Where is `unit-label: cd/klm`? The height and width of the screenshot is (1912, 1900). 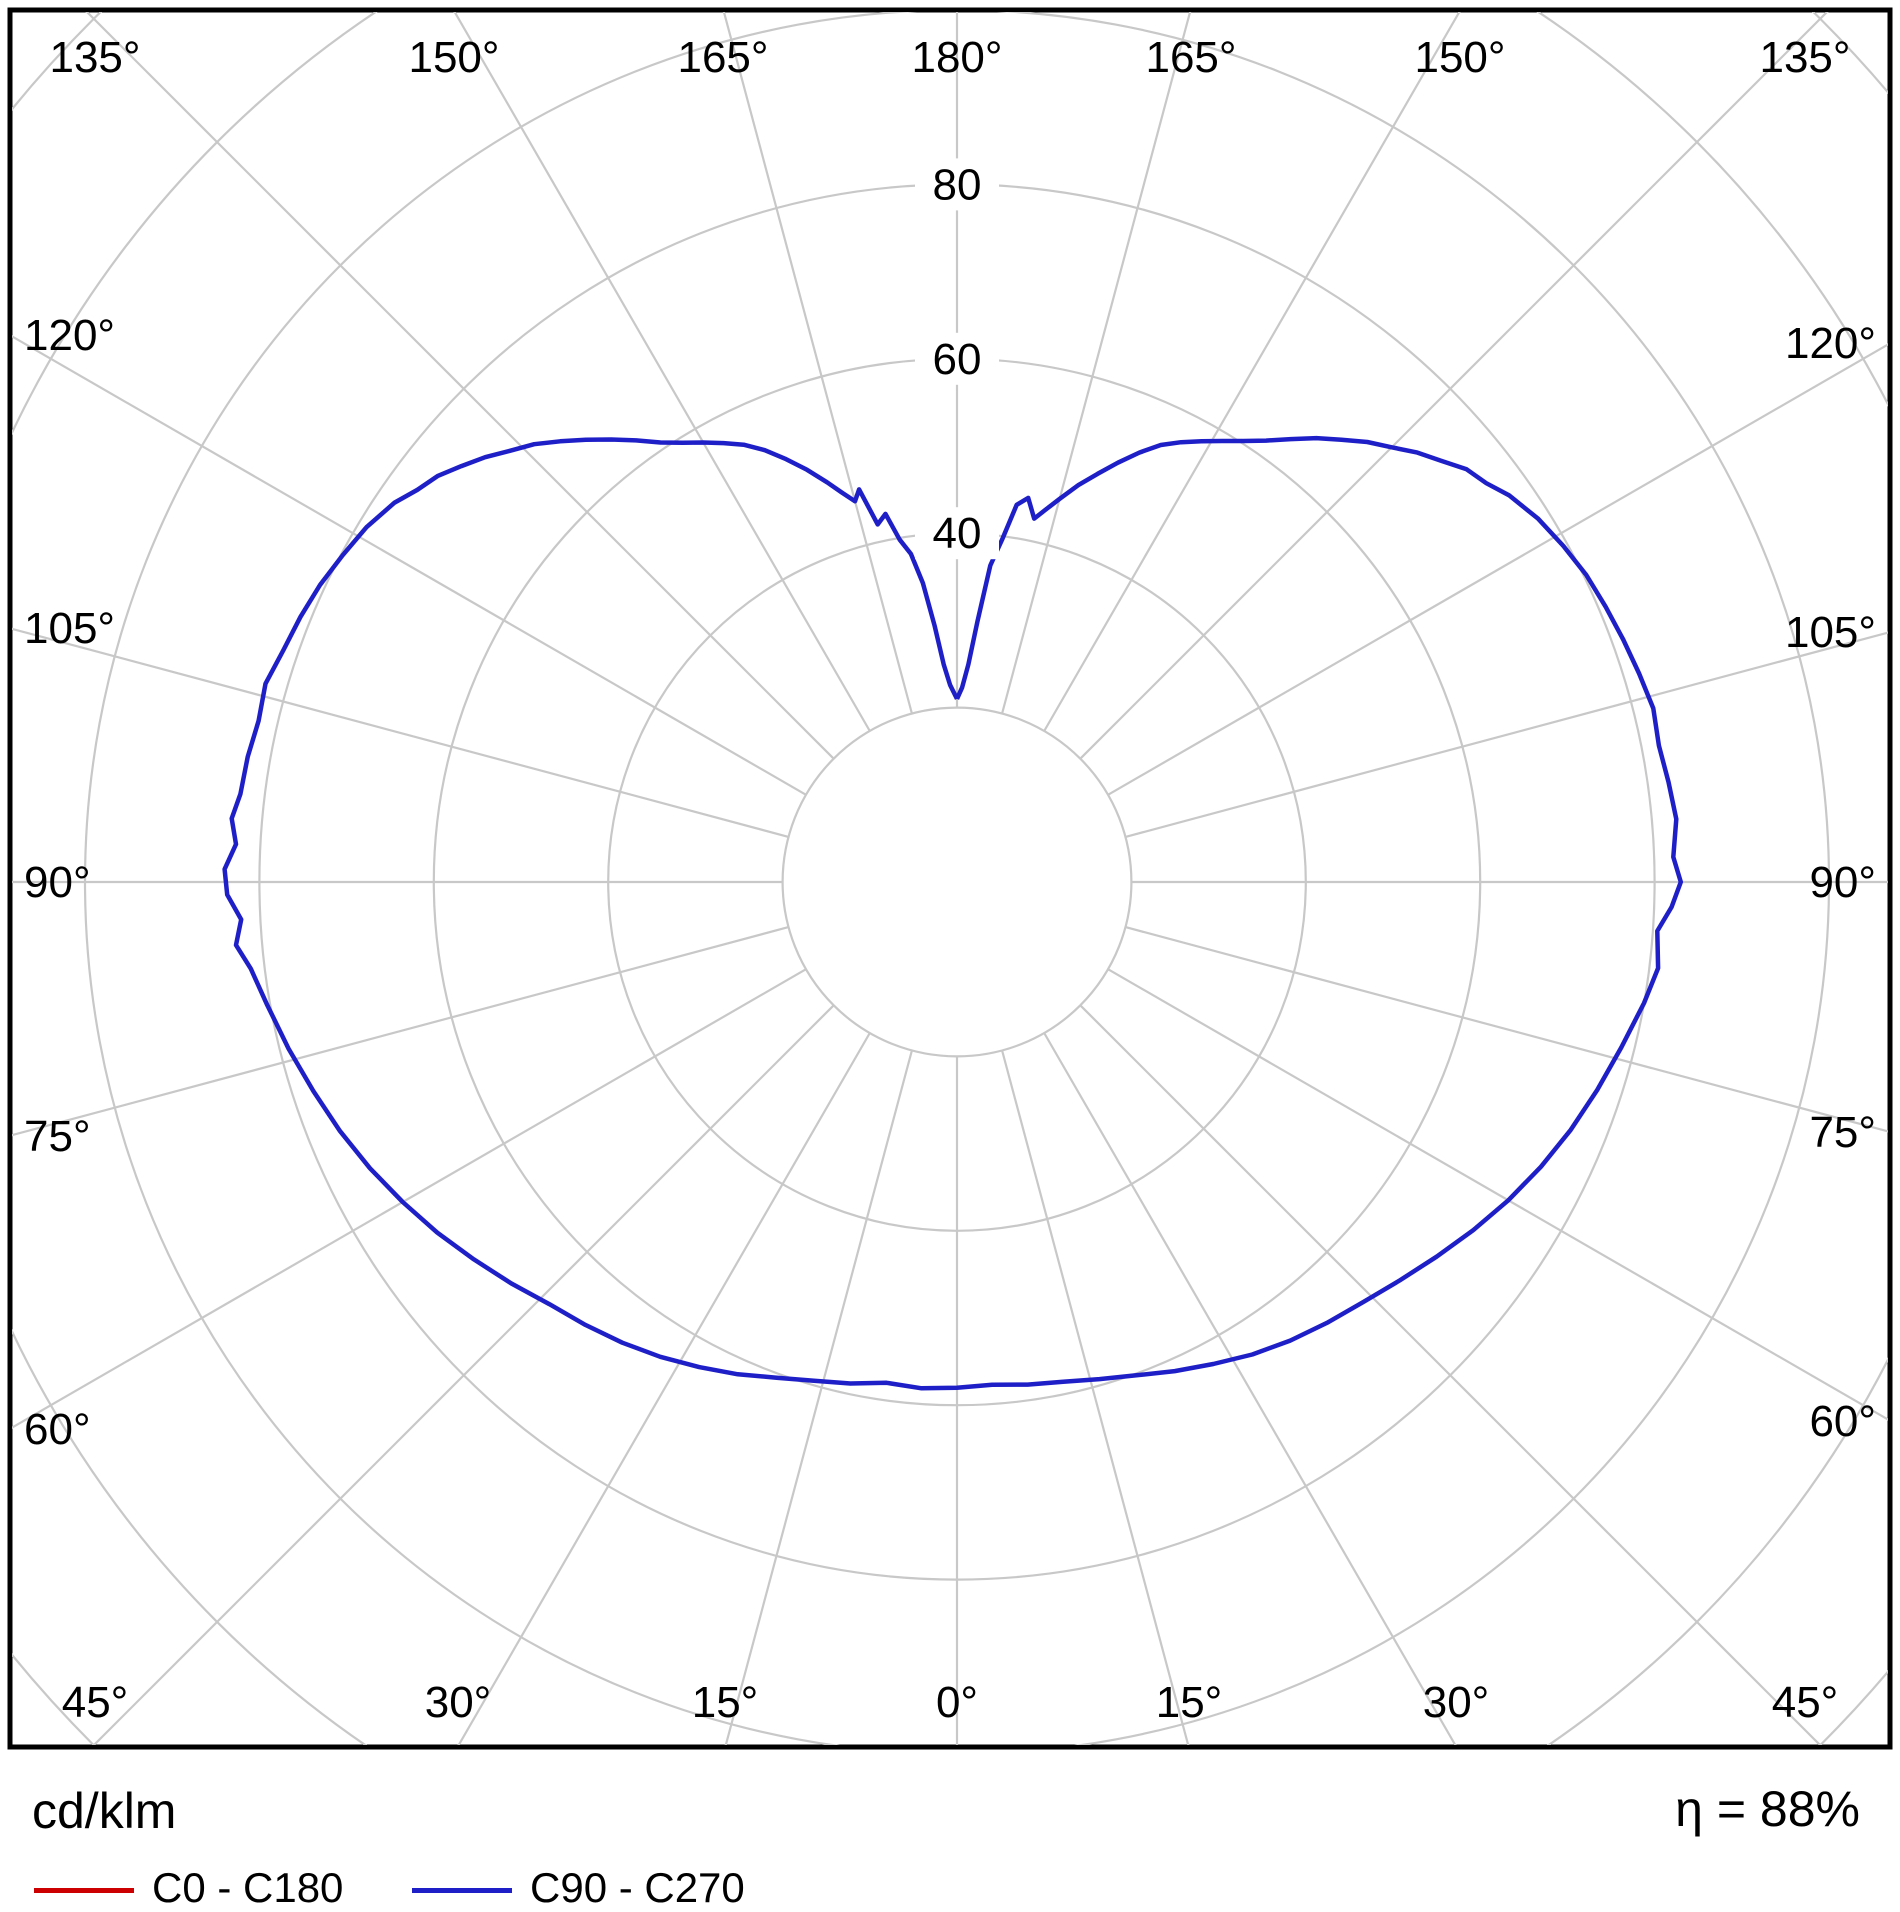
unit-label: cd/klm is located at coordinates (104, 1811).